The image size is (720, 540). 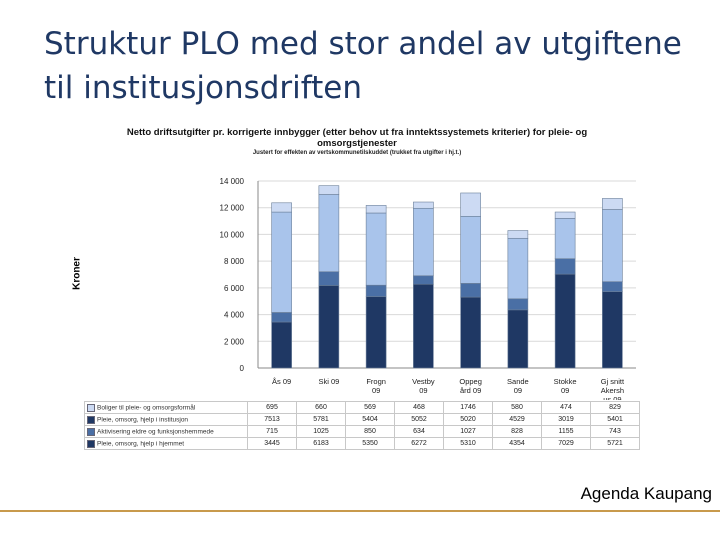 I want to click on x-tick-label: Frogn, so click(x=376, y=381).